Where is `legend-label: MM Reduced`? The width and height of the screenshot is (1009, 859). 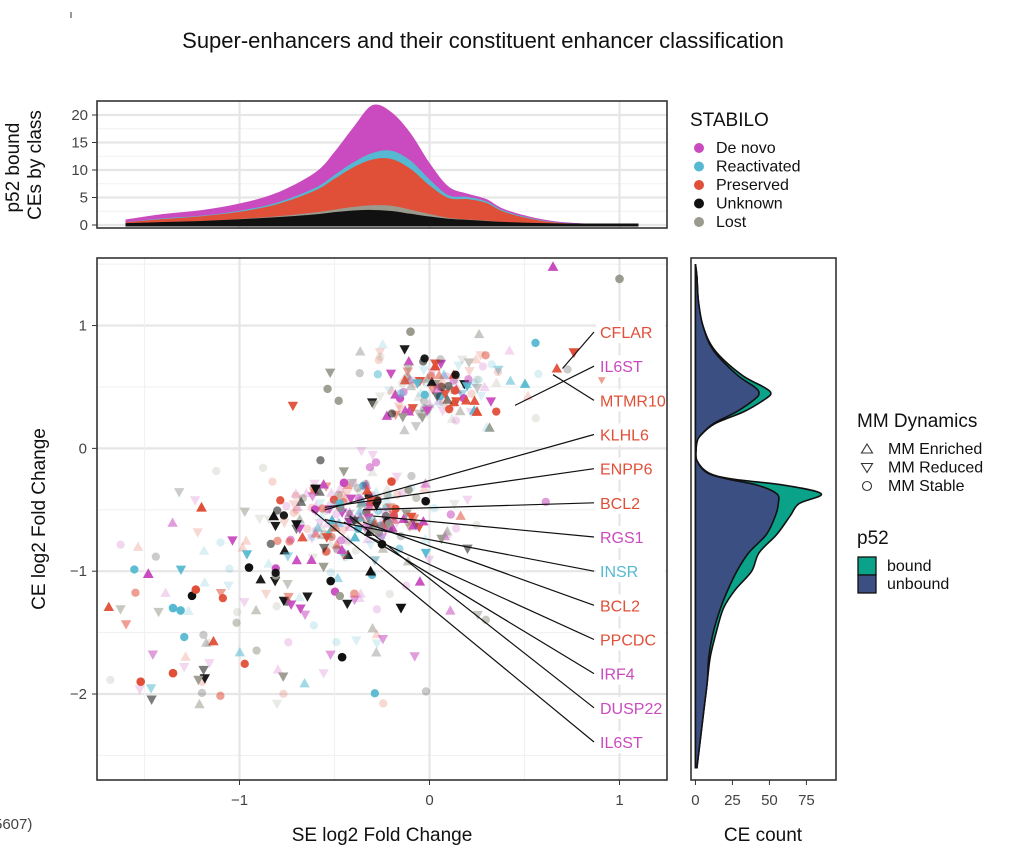 legend-label: MM Reduced is located at coordinates (935, 468).